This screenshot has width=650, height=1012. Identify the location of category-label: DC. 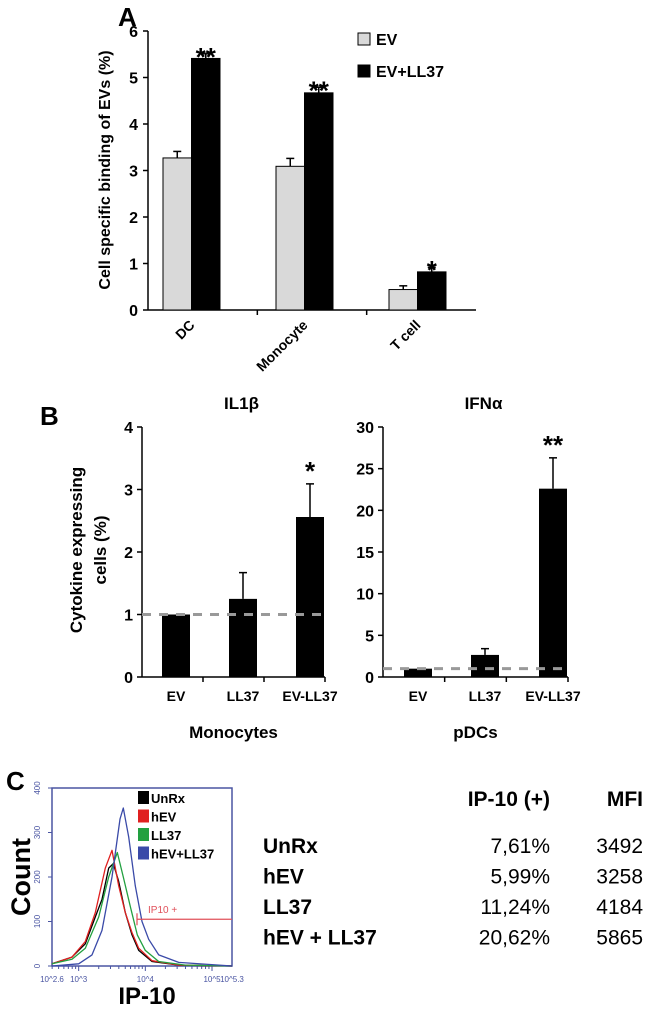
(185, 330).